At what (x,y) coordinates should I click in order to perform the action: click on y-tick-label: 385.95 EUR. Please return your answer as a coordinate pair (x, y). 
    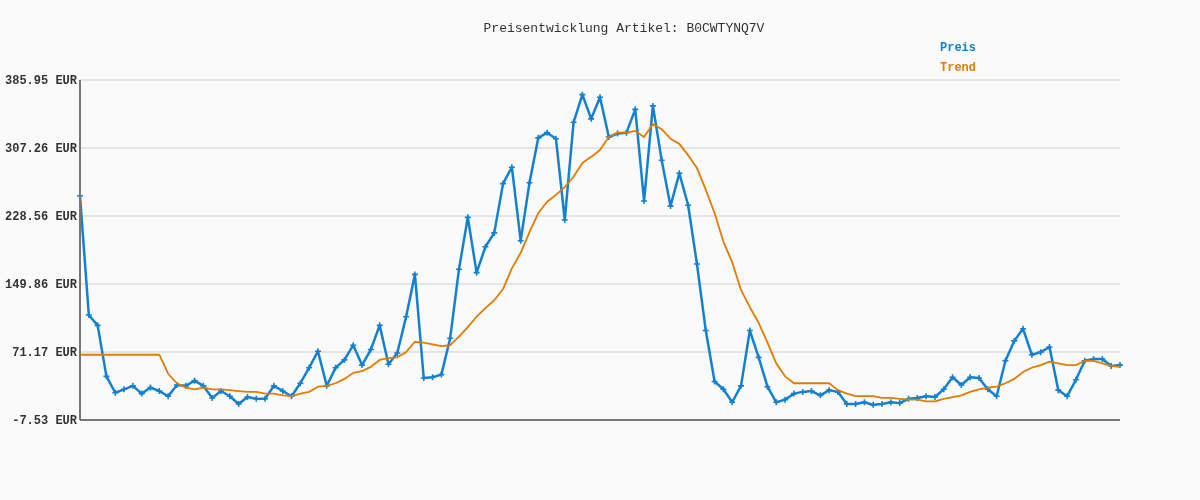
    Looking at the image, I should click on (41, 81).